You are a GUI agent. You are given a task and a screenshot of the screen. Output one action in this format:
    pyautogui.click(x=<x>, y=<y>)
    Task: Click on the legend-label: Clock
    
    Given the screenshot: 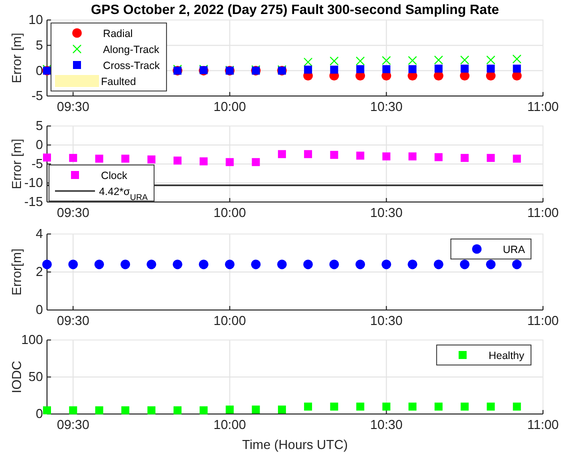 What is the action you would take?
    pyautogui.click(x=114, y=176)
    